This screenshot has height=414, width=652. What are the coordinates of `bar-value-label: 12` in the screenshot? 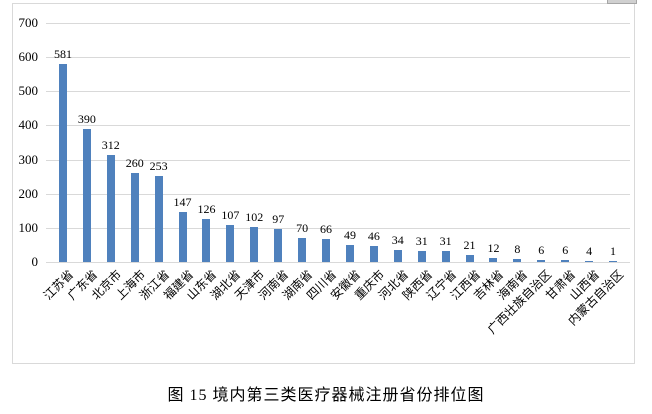 It's located at (493, 248).